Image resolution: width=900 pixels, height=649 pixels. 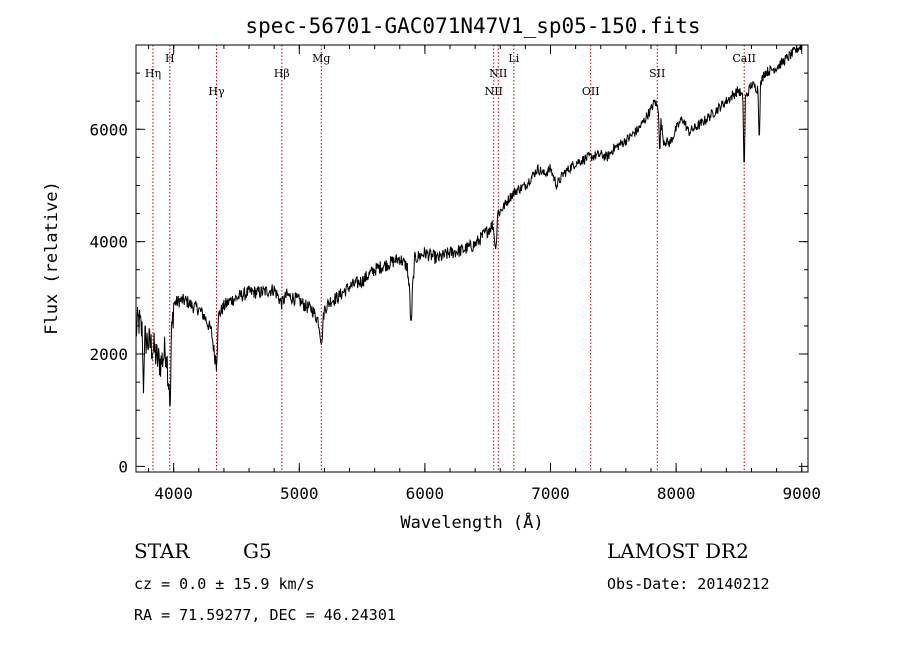 I want to click on line-label: Hγ, so click(x=216, y=91).